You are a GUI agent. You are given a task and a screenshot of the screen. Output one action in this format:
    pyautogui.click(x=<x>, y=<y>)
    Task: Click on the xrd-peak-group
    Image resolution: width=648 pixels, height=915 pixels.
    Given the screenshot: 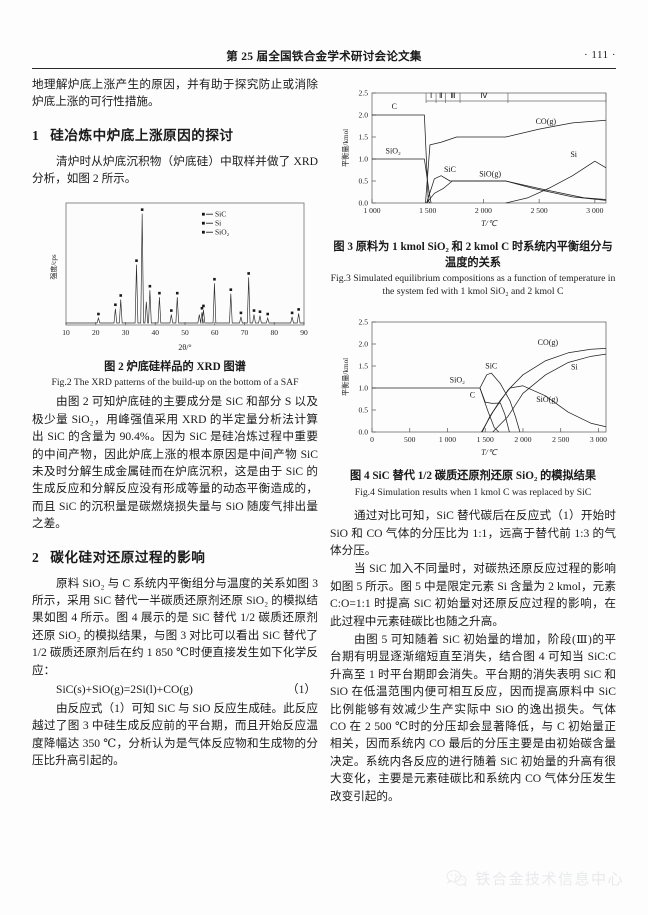 What is the action you would take?
    pyautogui.click(x=185, y=268)
    